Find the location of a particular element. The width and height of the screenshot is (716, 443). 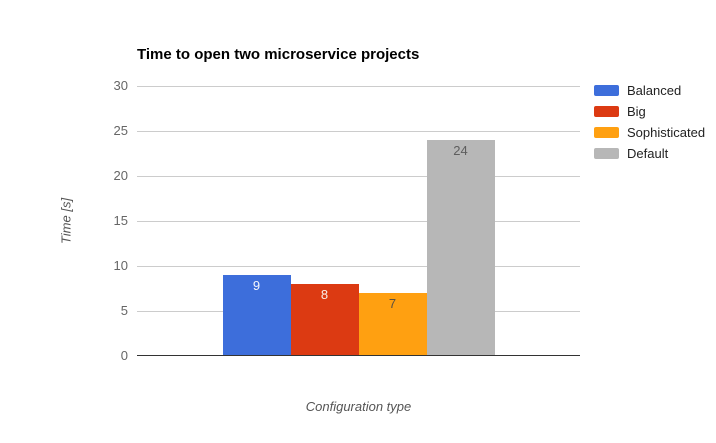

legend-swatch-balanced is located at coordinates (606, 90).